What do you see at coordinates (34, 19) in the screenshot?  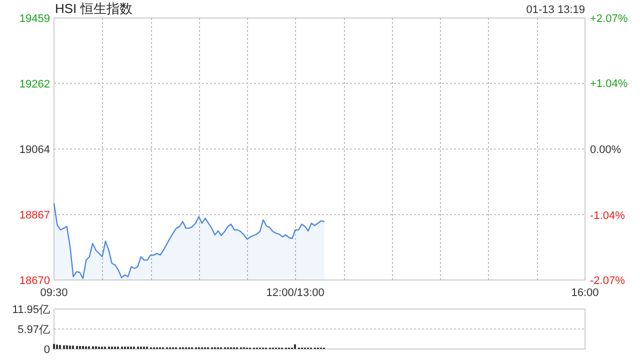 I see `y-tick-label: 19459` at bounding box center [34, 19].